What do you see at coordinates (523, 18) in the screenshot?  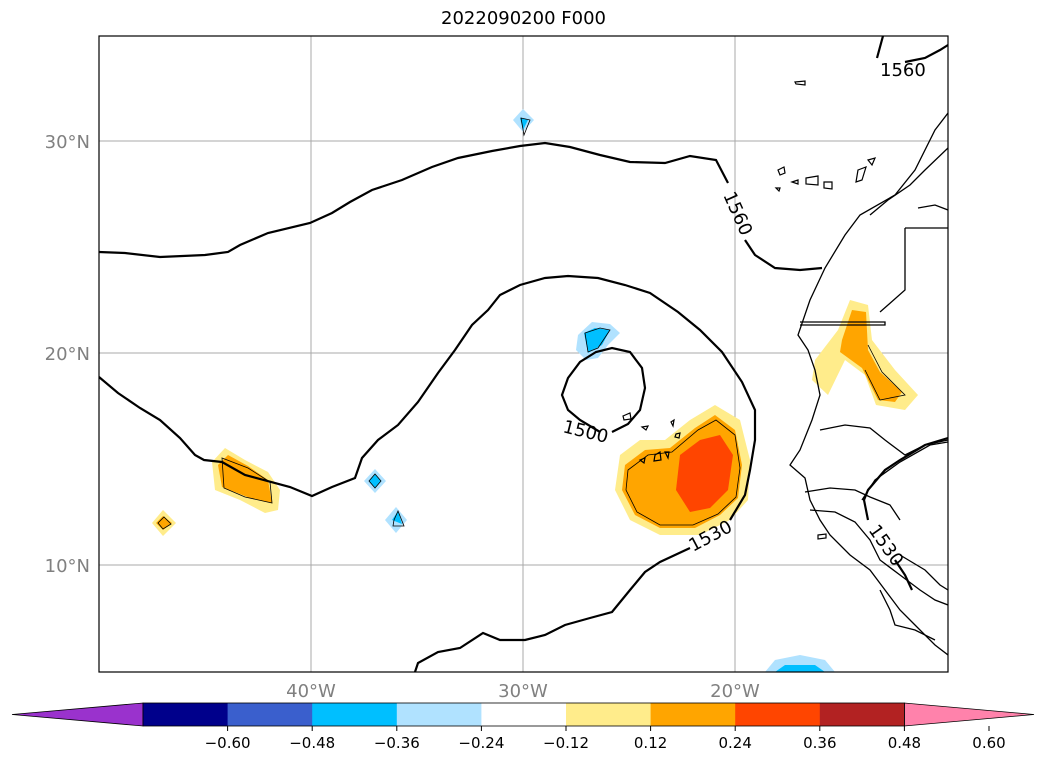 I see `map-title: 2022090200 F000` at bounding box center [523, 18].